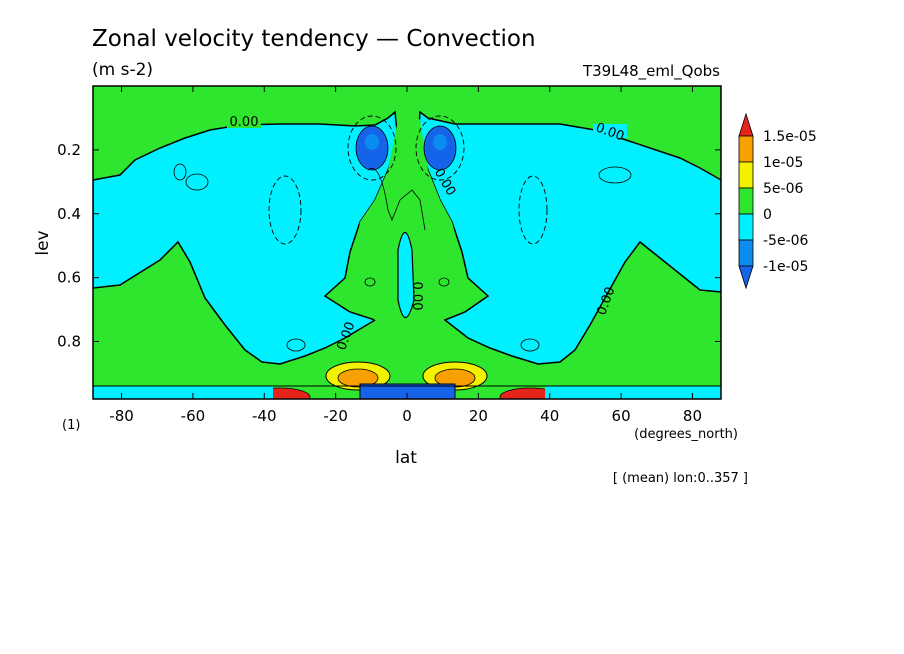 This screenshot has width=904, height=654. Describe the element at coordinates (549, 416) in the screenshot. I see `x-tick-label: 40` at that location.